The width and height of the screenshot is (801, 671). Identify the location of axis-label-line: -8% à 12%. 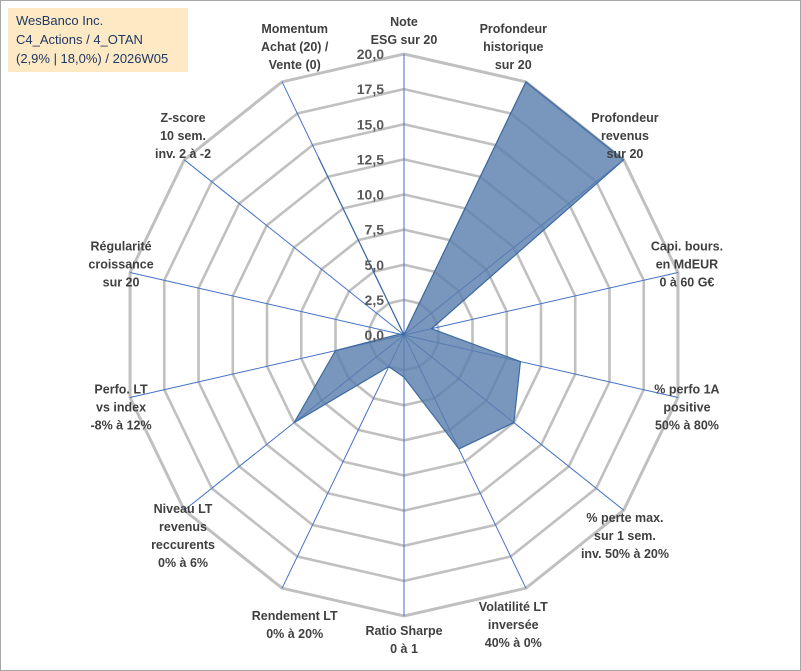
(120, 425).